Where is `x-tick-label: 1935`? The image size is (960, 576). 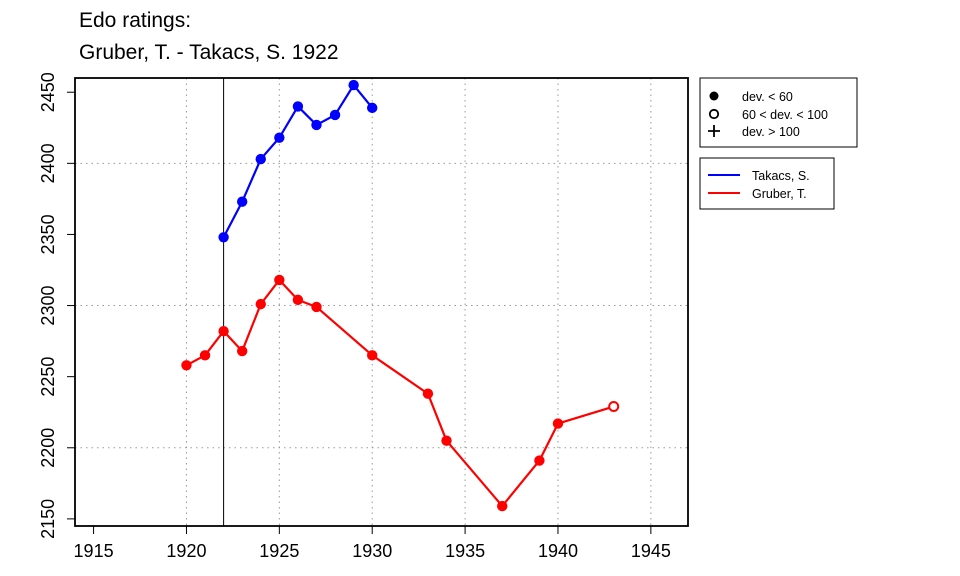 x-tick-label: 1935 is located at coordinates (465, 551).